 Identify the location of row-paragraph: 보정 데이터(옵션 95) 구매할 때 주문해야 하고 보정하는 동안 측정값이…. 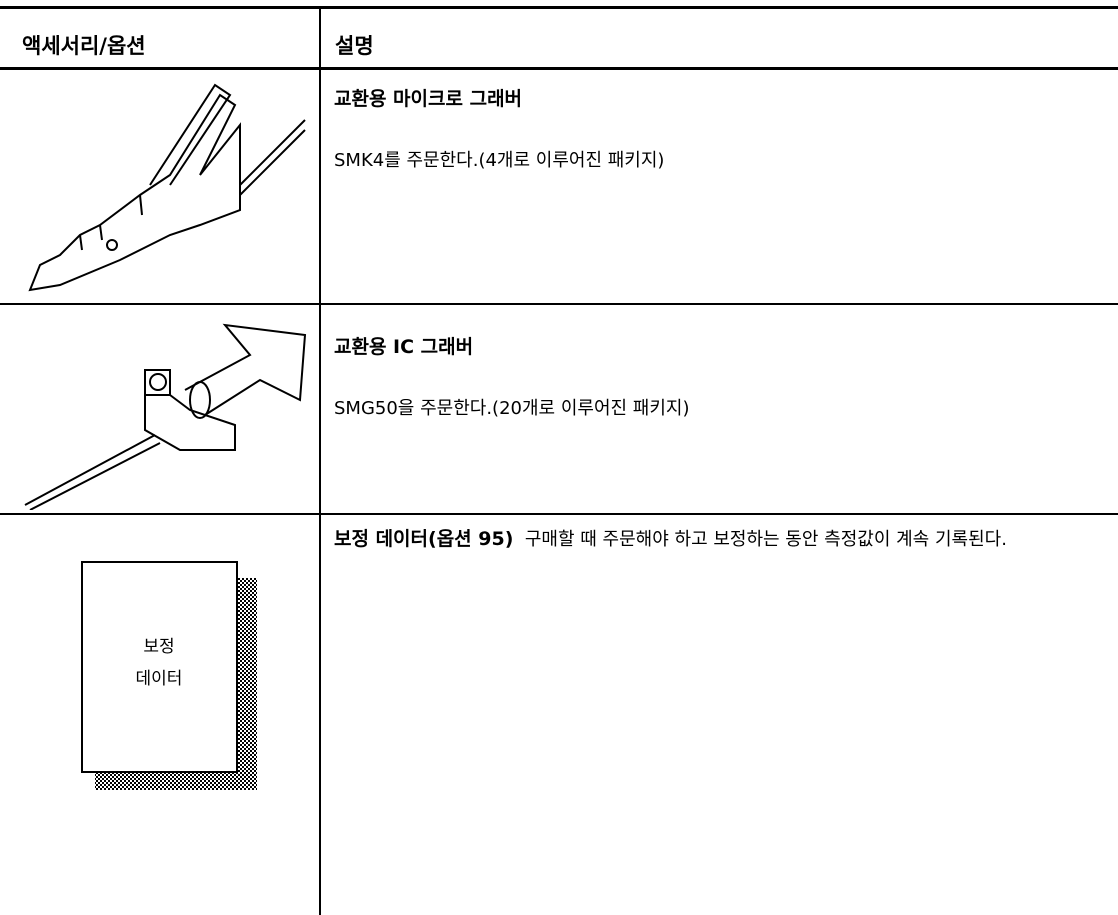
(726, 539).